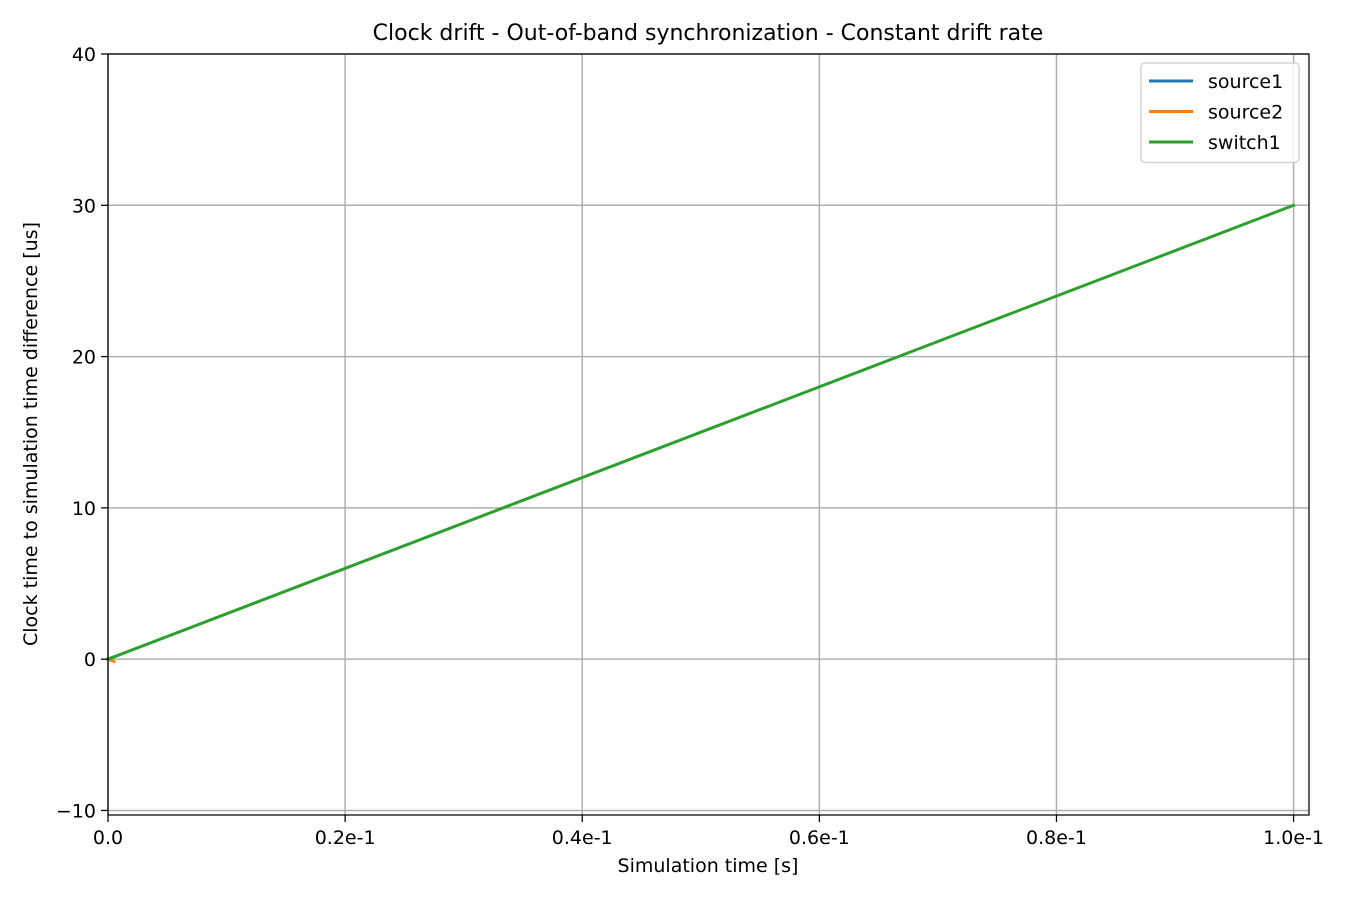 Image resolution: width=1350 pixels, height=900 pixels. I want to click on y-tick-label: 0, so click(90, 660).